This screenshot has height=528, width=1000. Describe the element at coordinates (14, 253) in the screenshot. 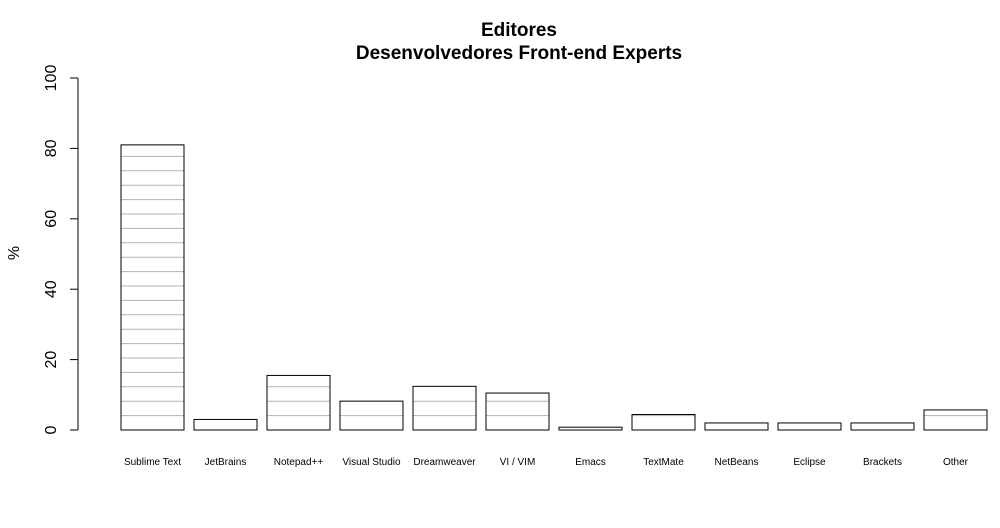

I see `y-axis-label: %` at that location.